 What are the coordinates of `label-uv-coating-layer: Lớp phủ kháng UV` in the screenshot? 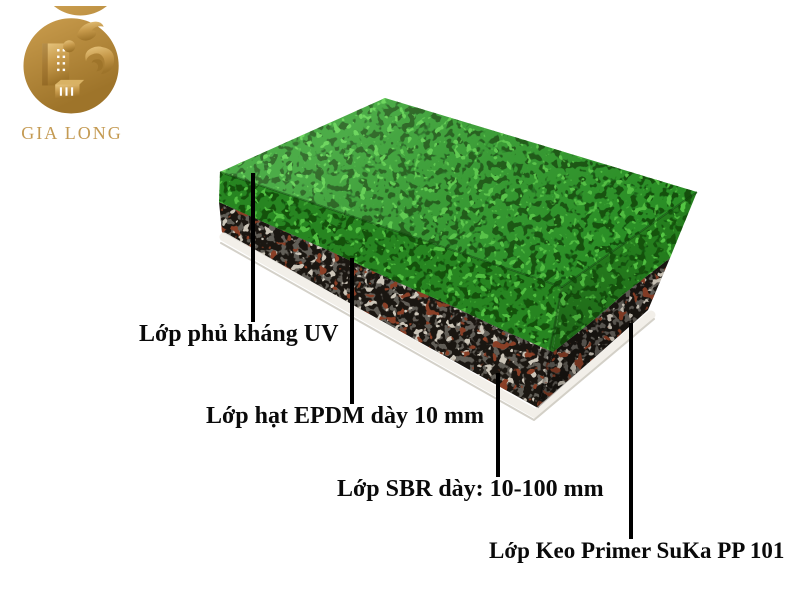 It's located at (239, 334).